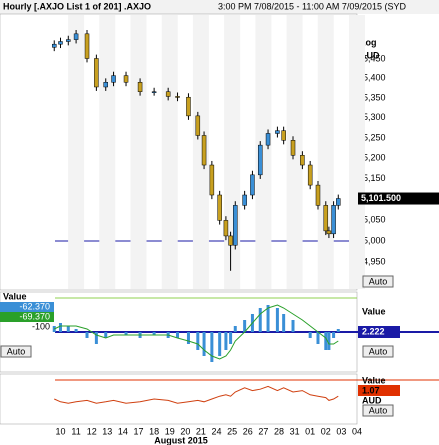 This screenshot has width=439, height=445. Describe the element at coordinates (60, 431) in the screenshot. I see `x-tick-label: 10` at that location.